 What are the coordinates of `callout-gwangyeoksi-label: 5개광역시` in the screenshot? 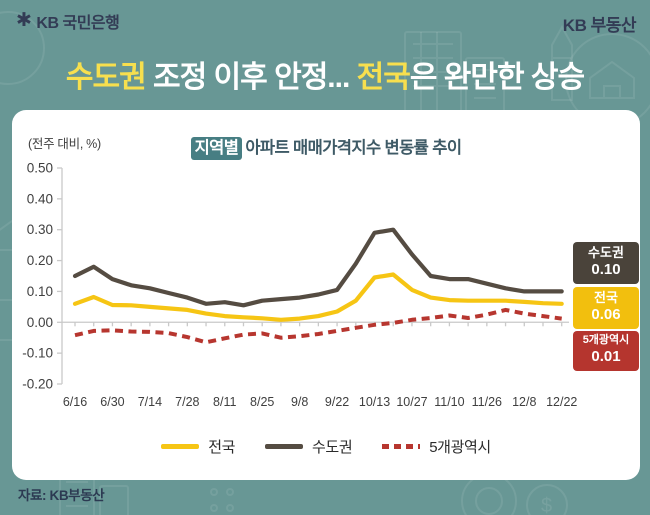 It's located at (606, 340).